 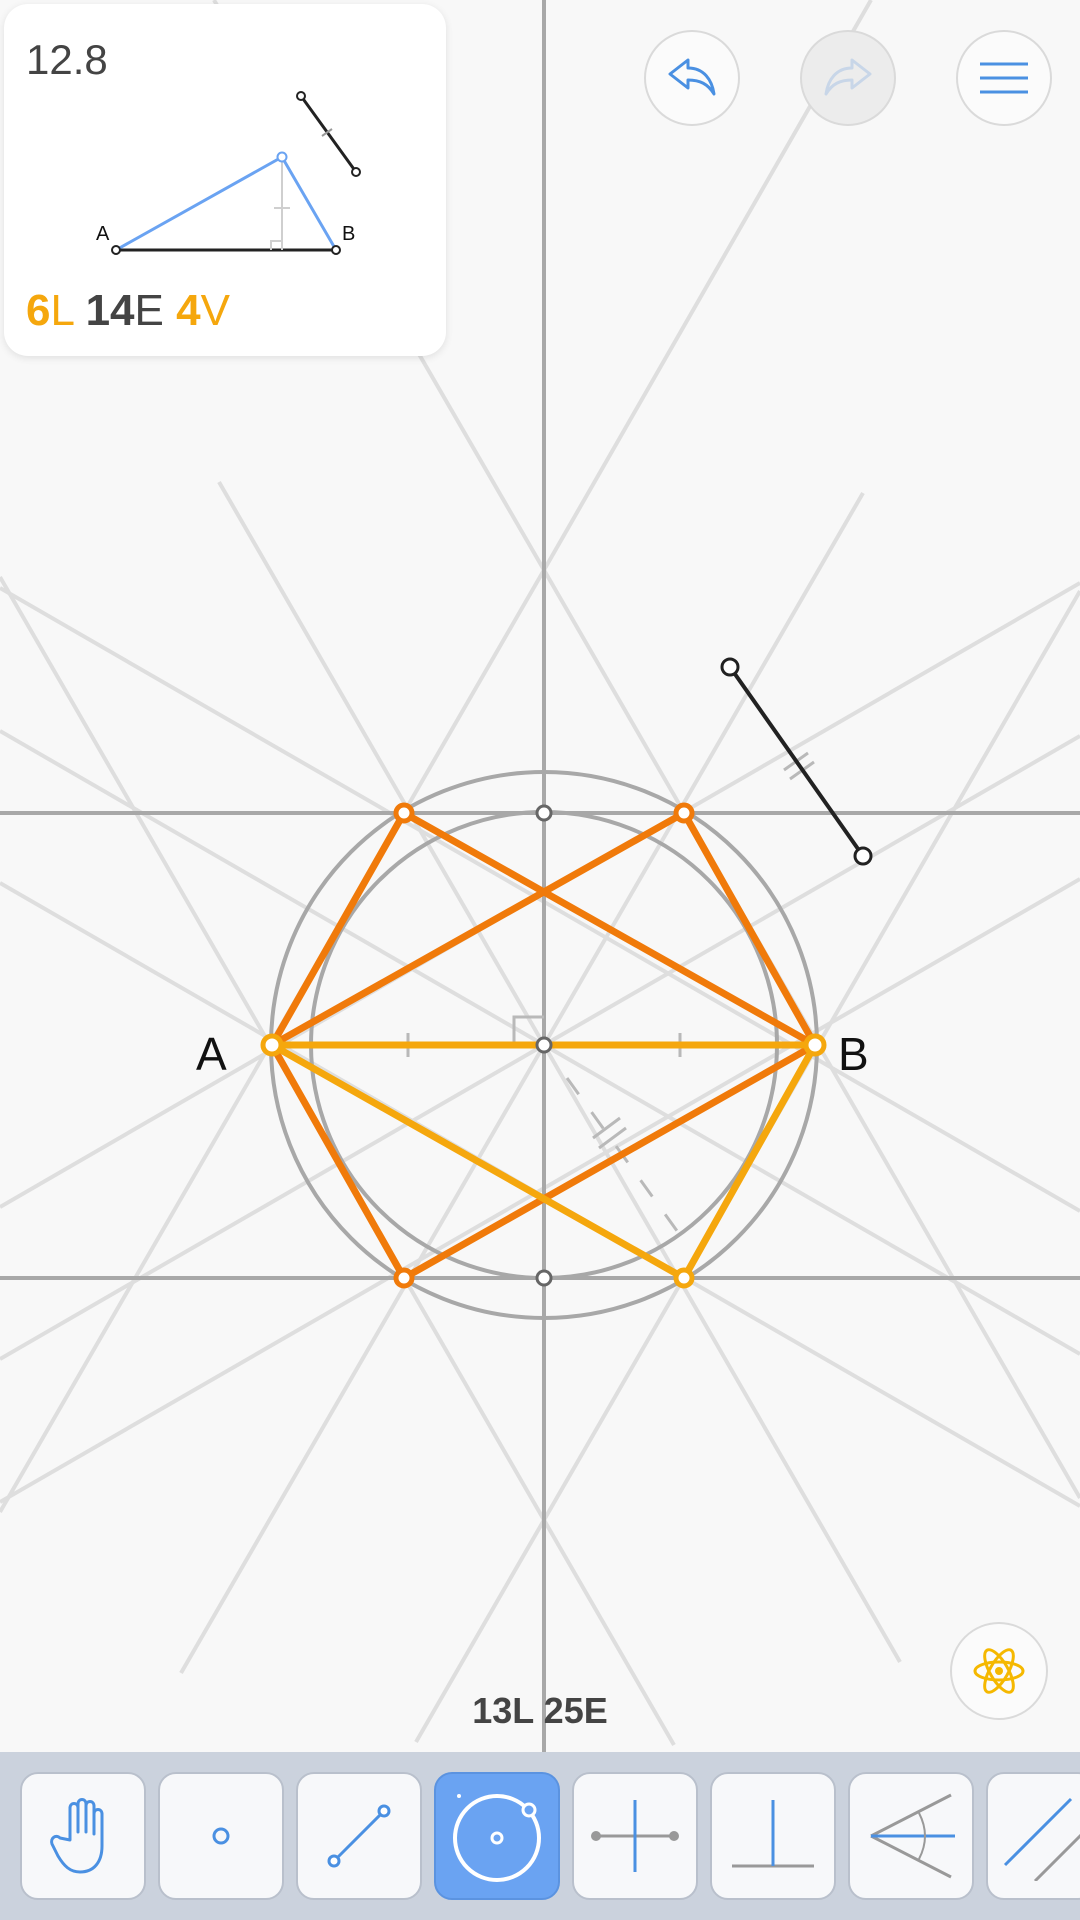 I want to click on menu-button, so click(x=1004, y=78).